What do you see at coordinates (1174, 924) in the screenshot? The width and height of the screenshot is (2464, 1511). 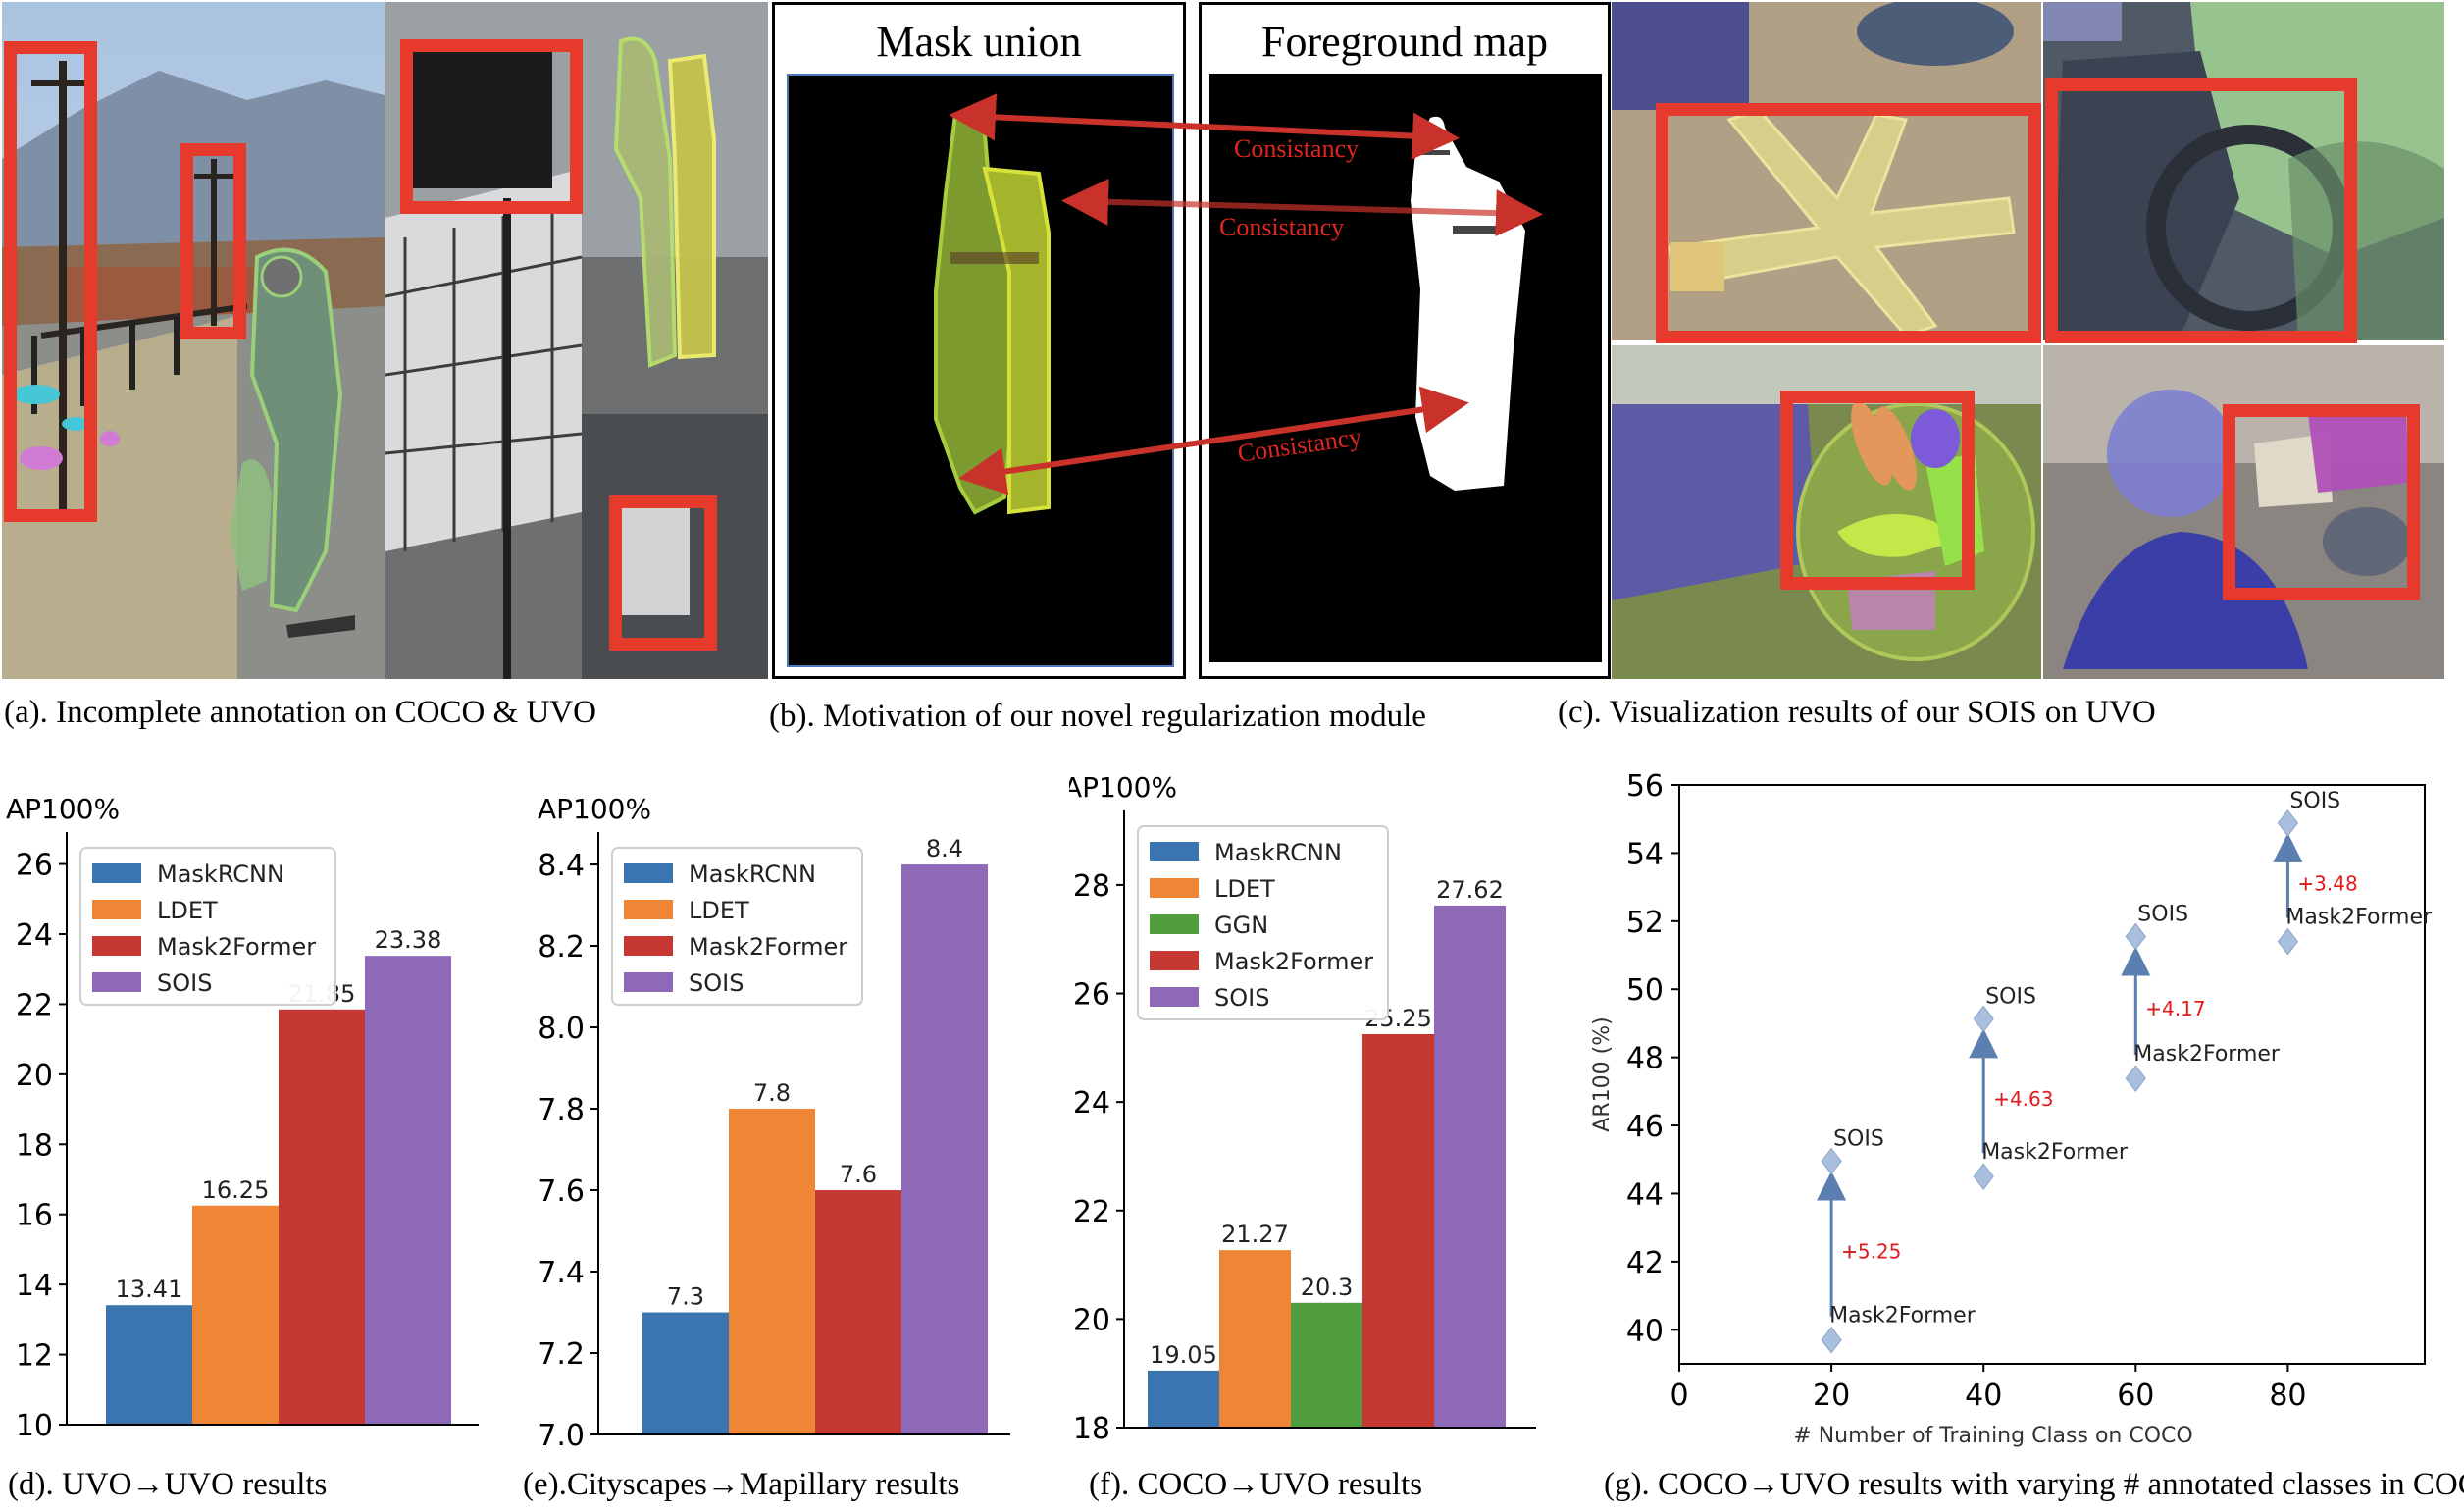 I see `legend-swatch-ggn` at bounding box center [1174, 924].